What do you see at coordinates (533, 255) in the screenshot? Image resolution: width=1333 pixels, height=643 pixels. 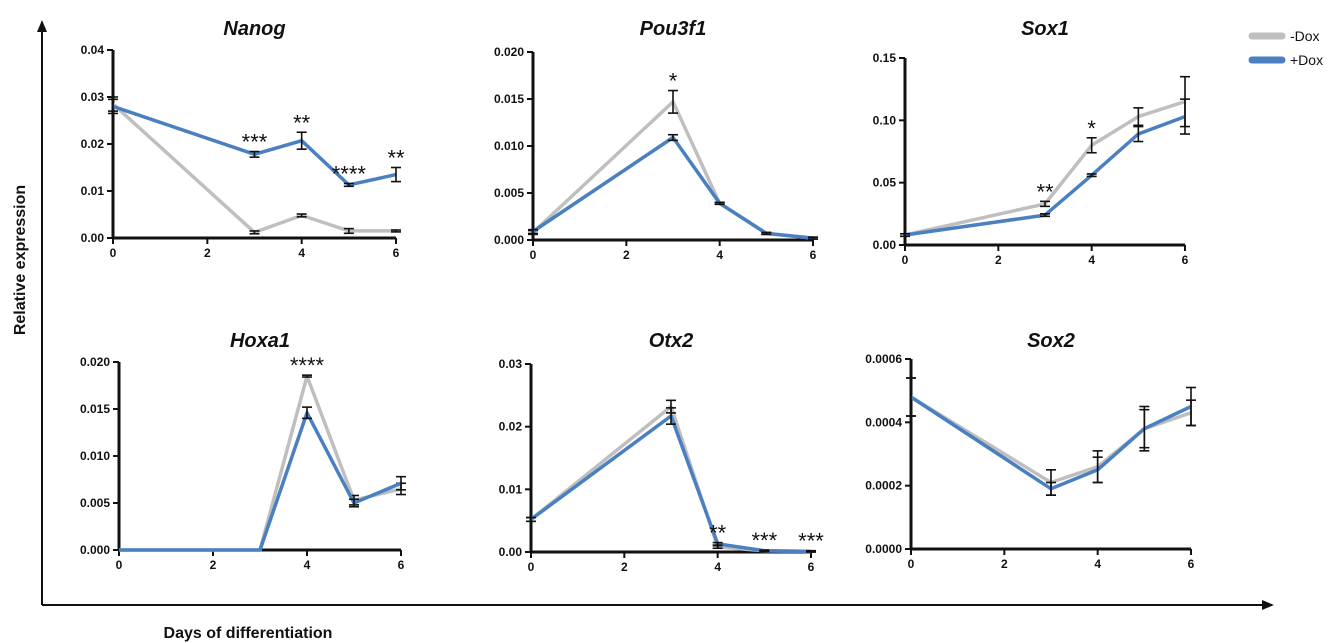 I see `x-tick-label-pou3f1: 0` at bounding box center [533, 255].